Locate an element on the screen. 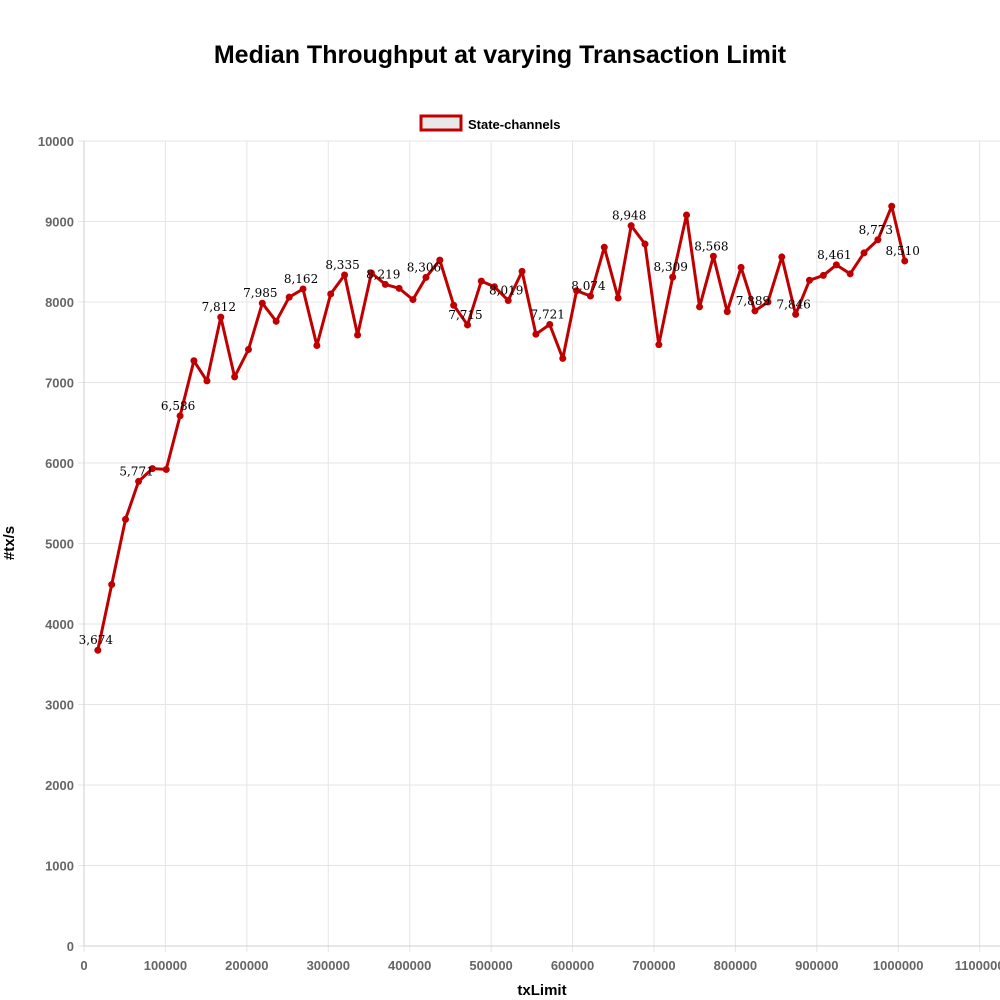 The width and height of the screenshot is (1000, 1000). y-tick-label: 6000 is located at coordinates (59, 463).